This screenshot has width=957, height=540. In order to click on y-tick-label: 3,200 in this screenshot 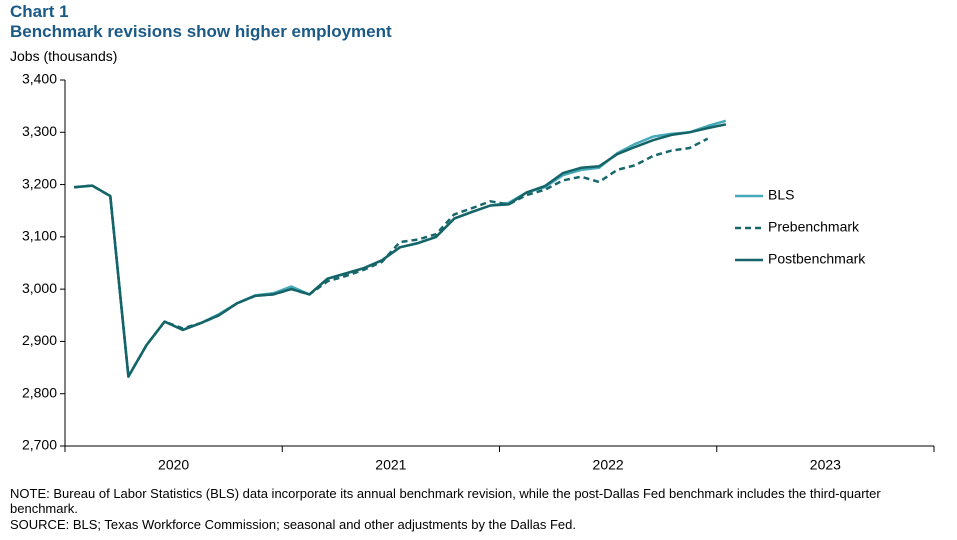, I will do `click(39, 183)`.